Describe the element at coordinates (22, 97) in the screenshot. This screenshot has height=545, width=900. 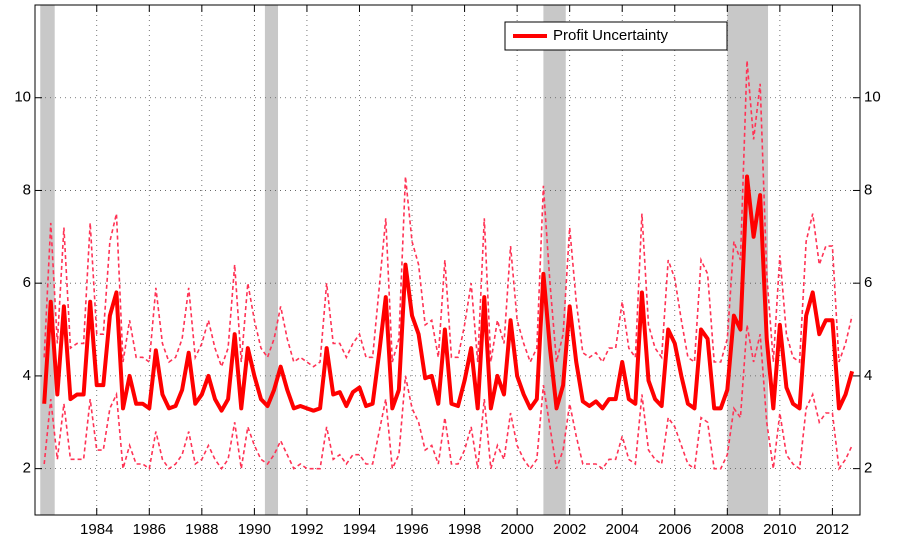
I see `y-tick-label: 10` at that location.